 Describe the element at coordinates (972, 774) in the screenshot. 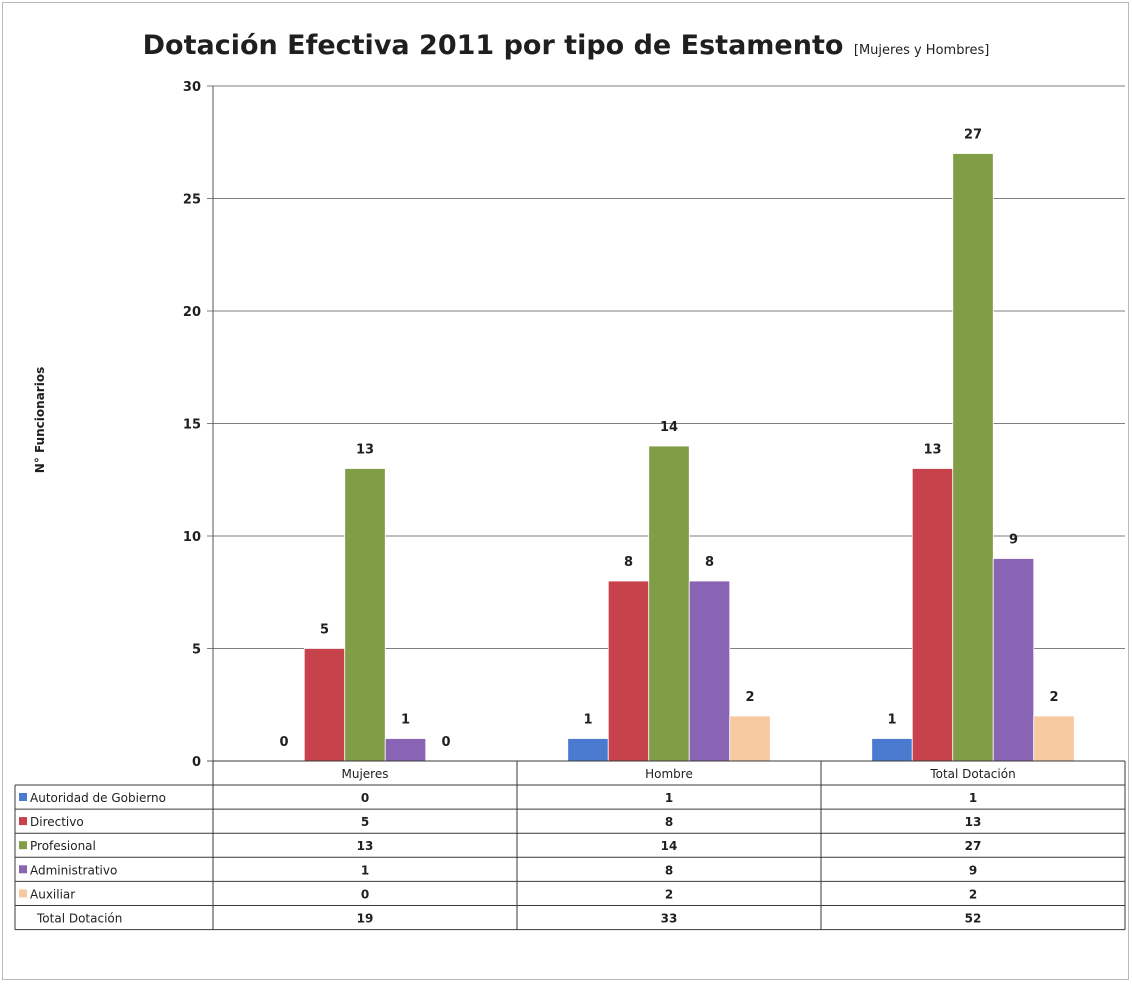

I see `x-category-label: Total Dotación` at that location.